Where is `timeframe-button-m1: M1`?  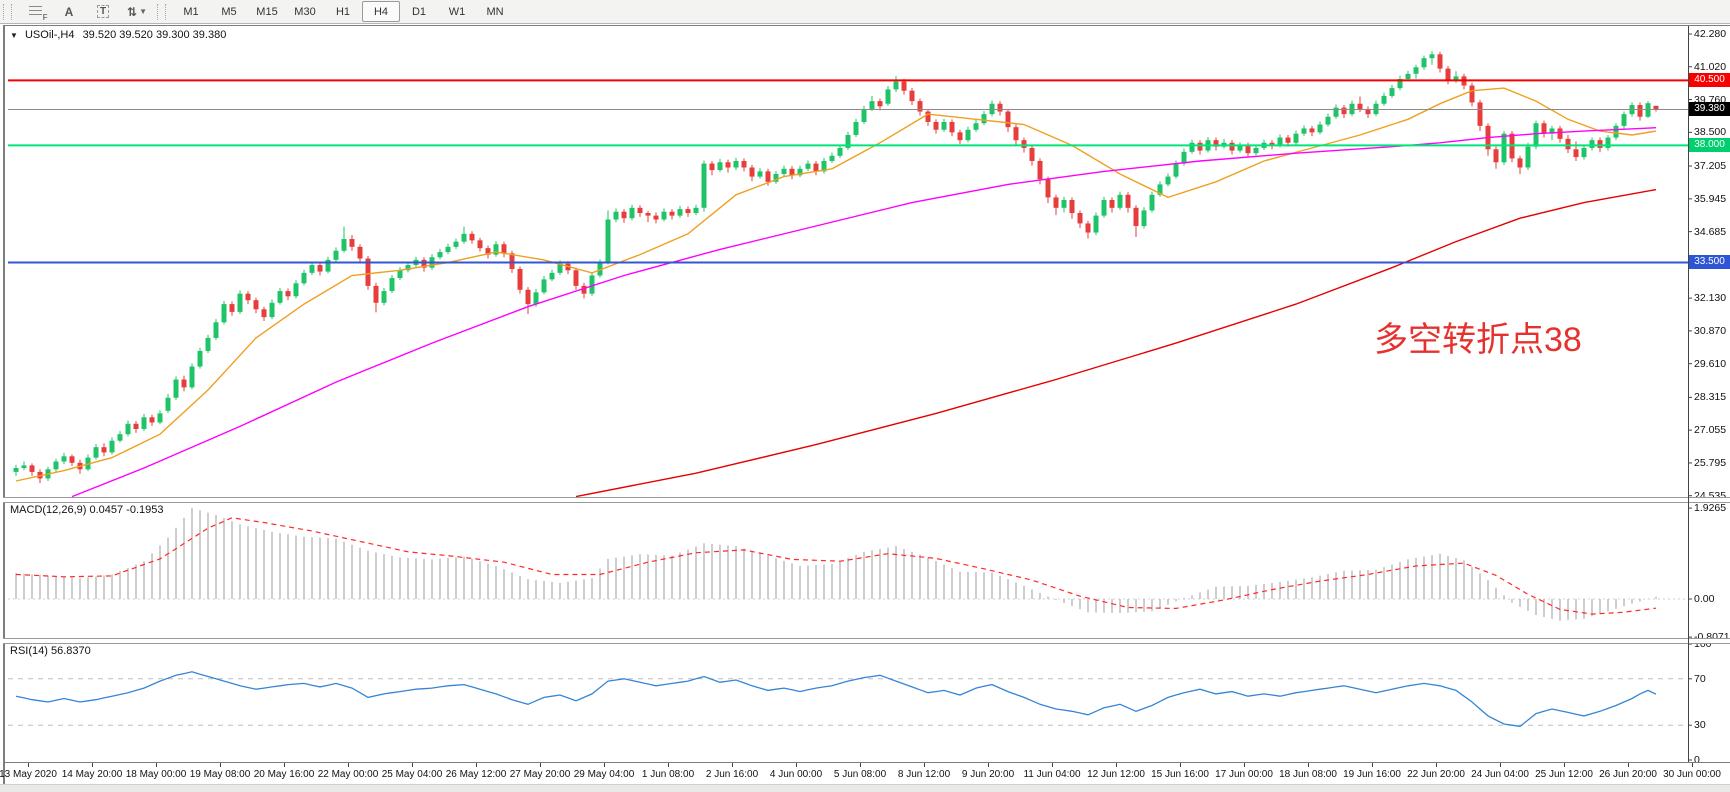 timeframe-button-m1: M1 is located at coordinates (191, 11).